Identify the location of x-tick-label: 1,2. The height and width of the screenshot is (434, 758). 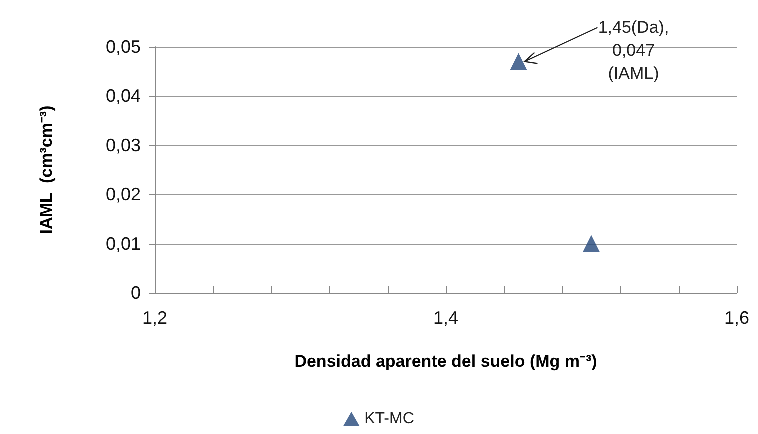
(155, 318).